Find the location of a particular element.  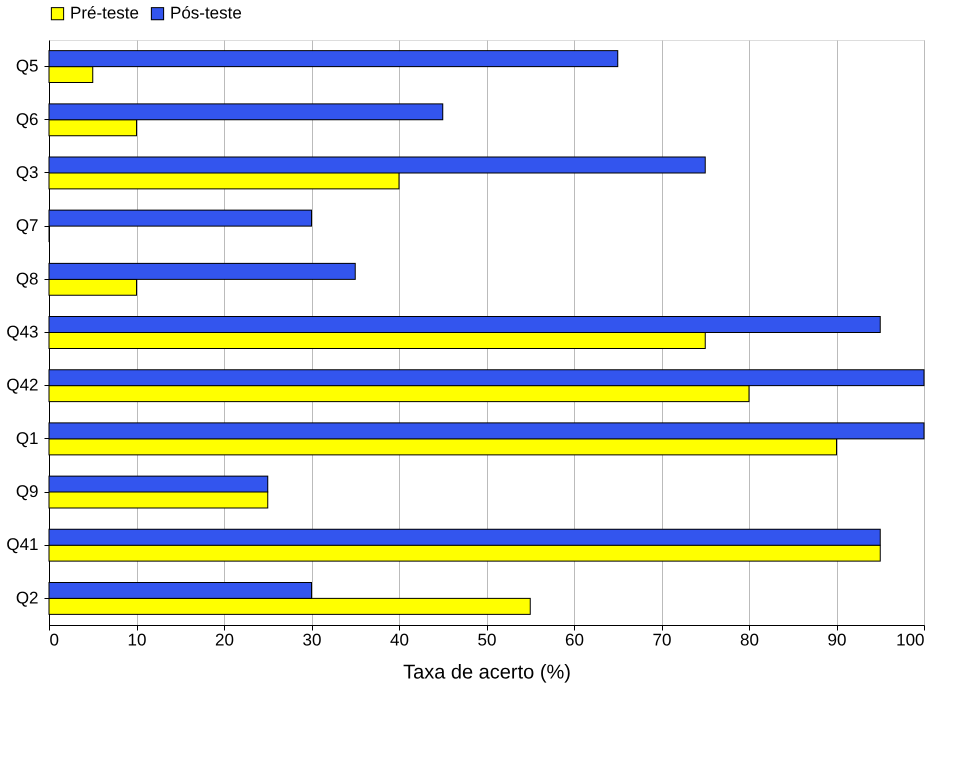

y-tick-label: Q2 is located at coordinates (27, 598).